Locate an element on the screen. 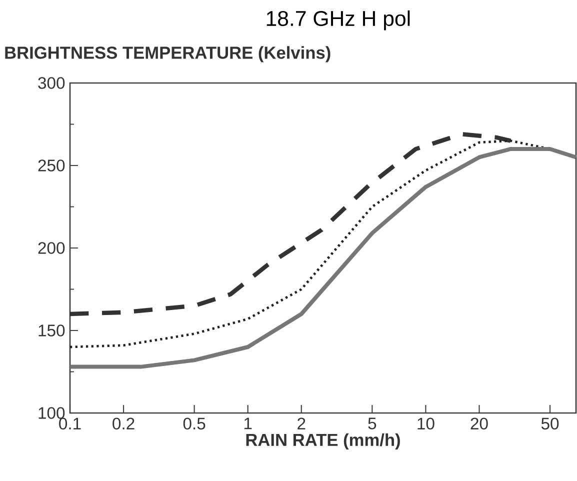  y-axis-title: BRIGHTNESS TEMPERATURE (Kelvins) is located at coordinates (167, 54).